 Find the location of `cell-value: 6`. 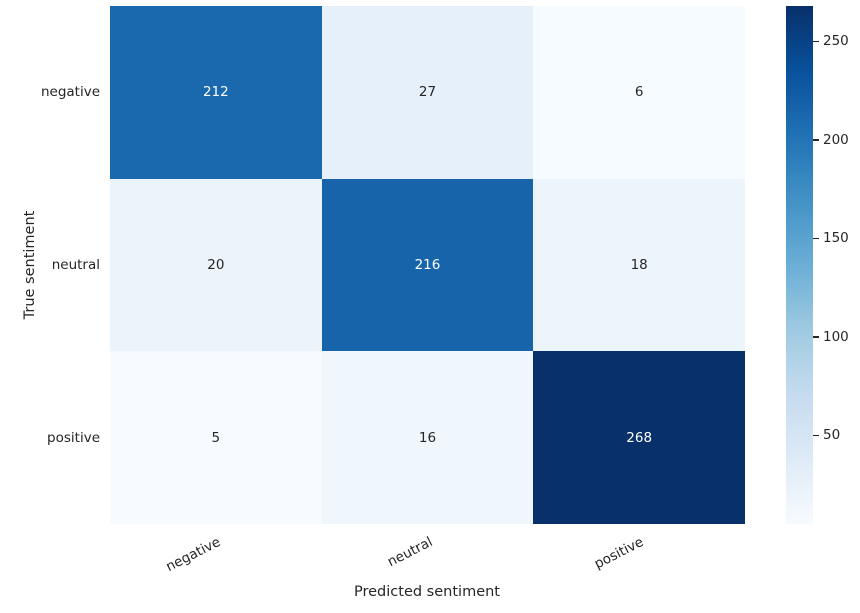

cell-value: 6 is located at coordinates (639, 92).